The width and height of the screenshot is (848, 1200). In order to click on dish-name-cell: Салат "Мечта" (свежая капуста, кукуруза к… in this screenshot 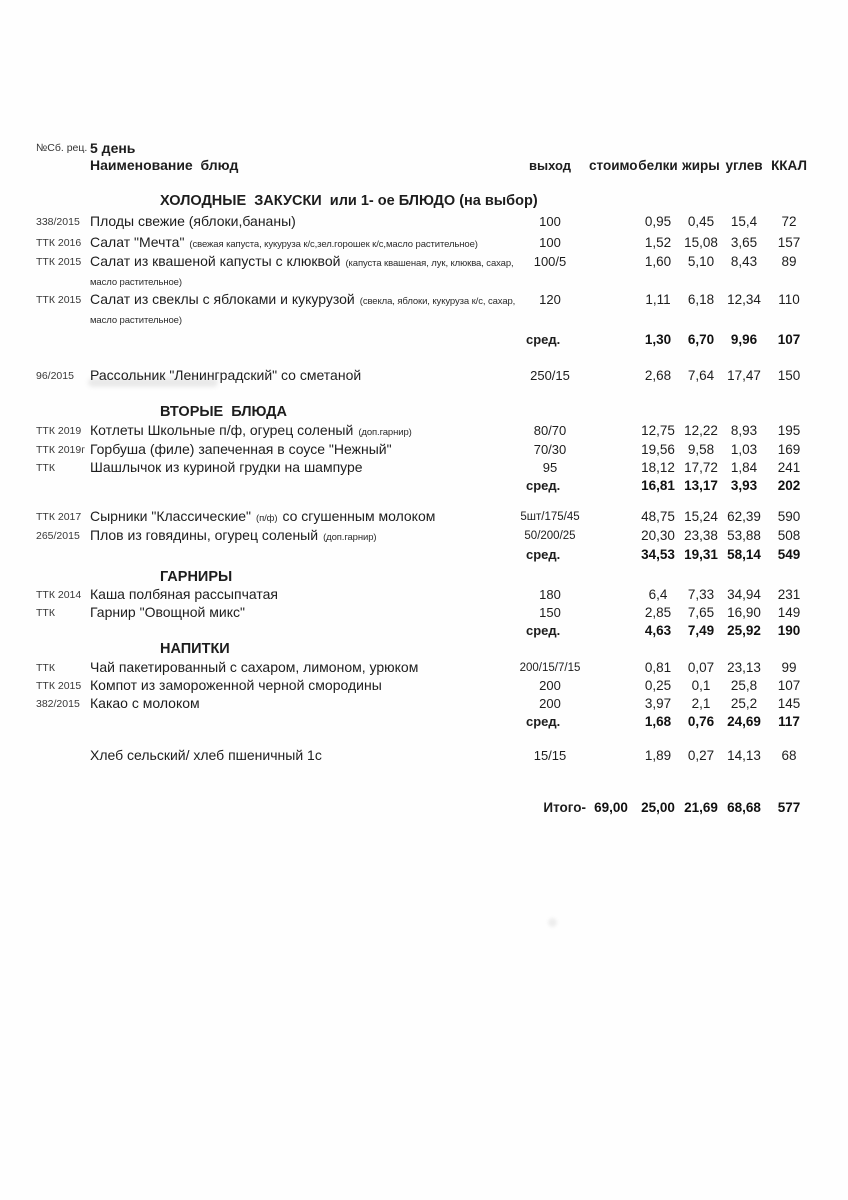, I will do `click(303, 243)`.